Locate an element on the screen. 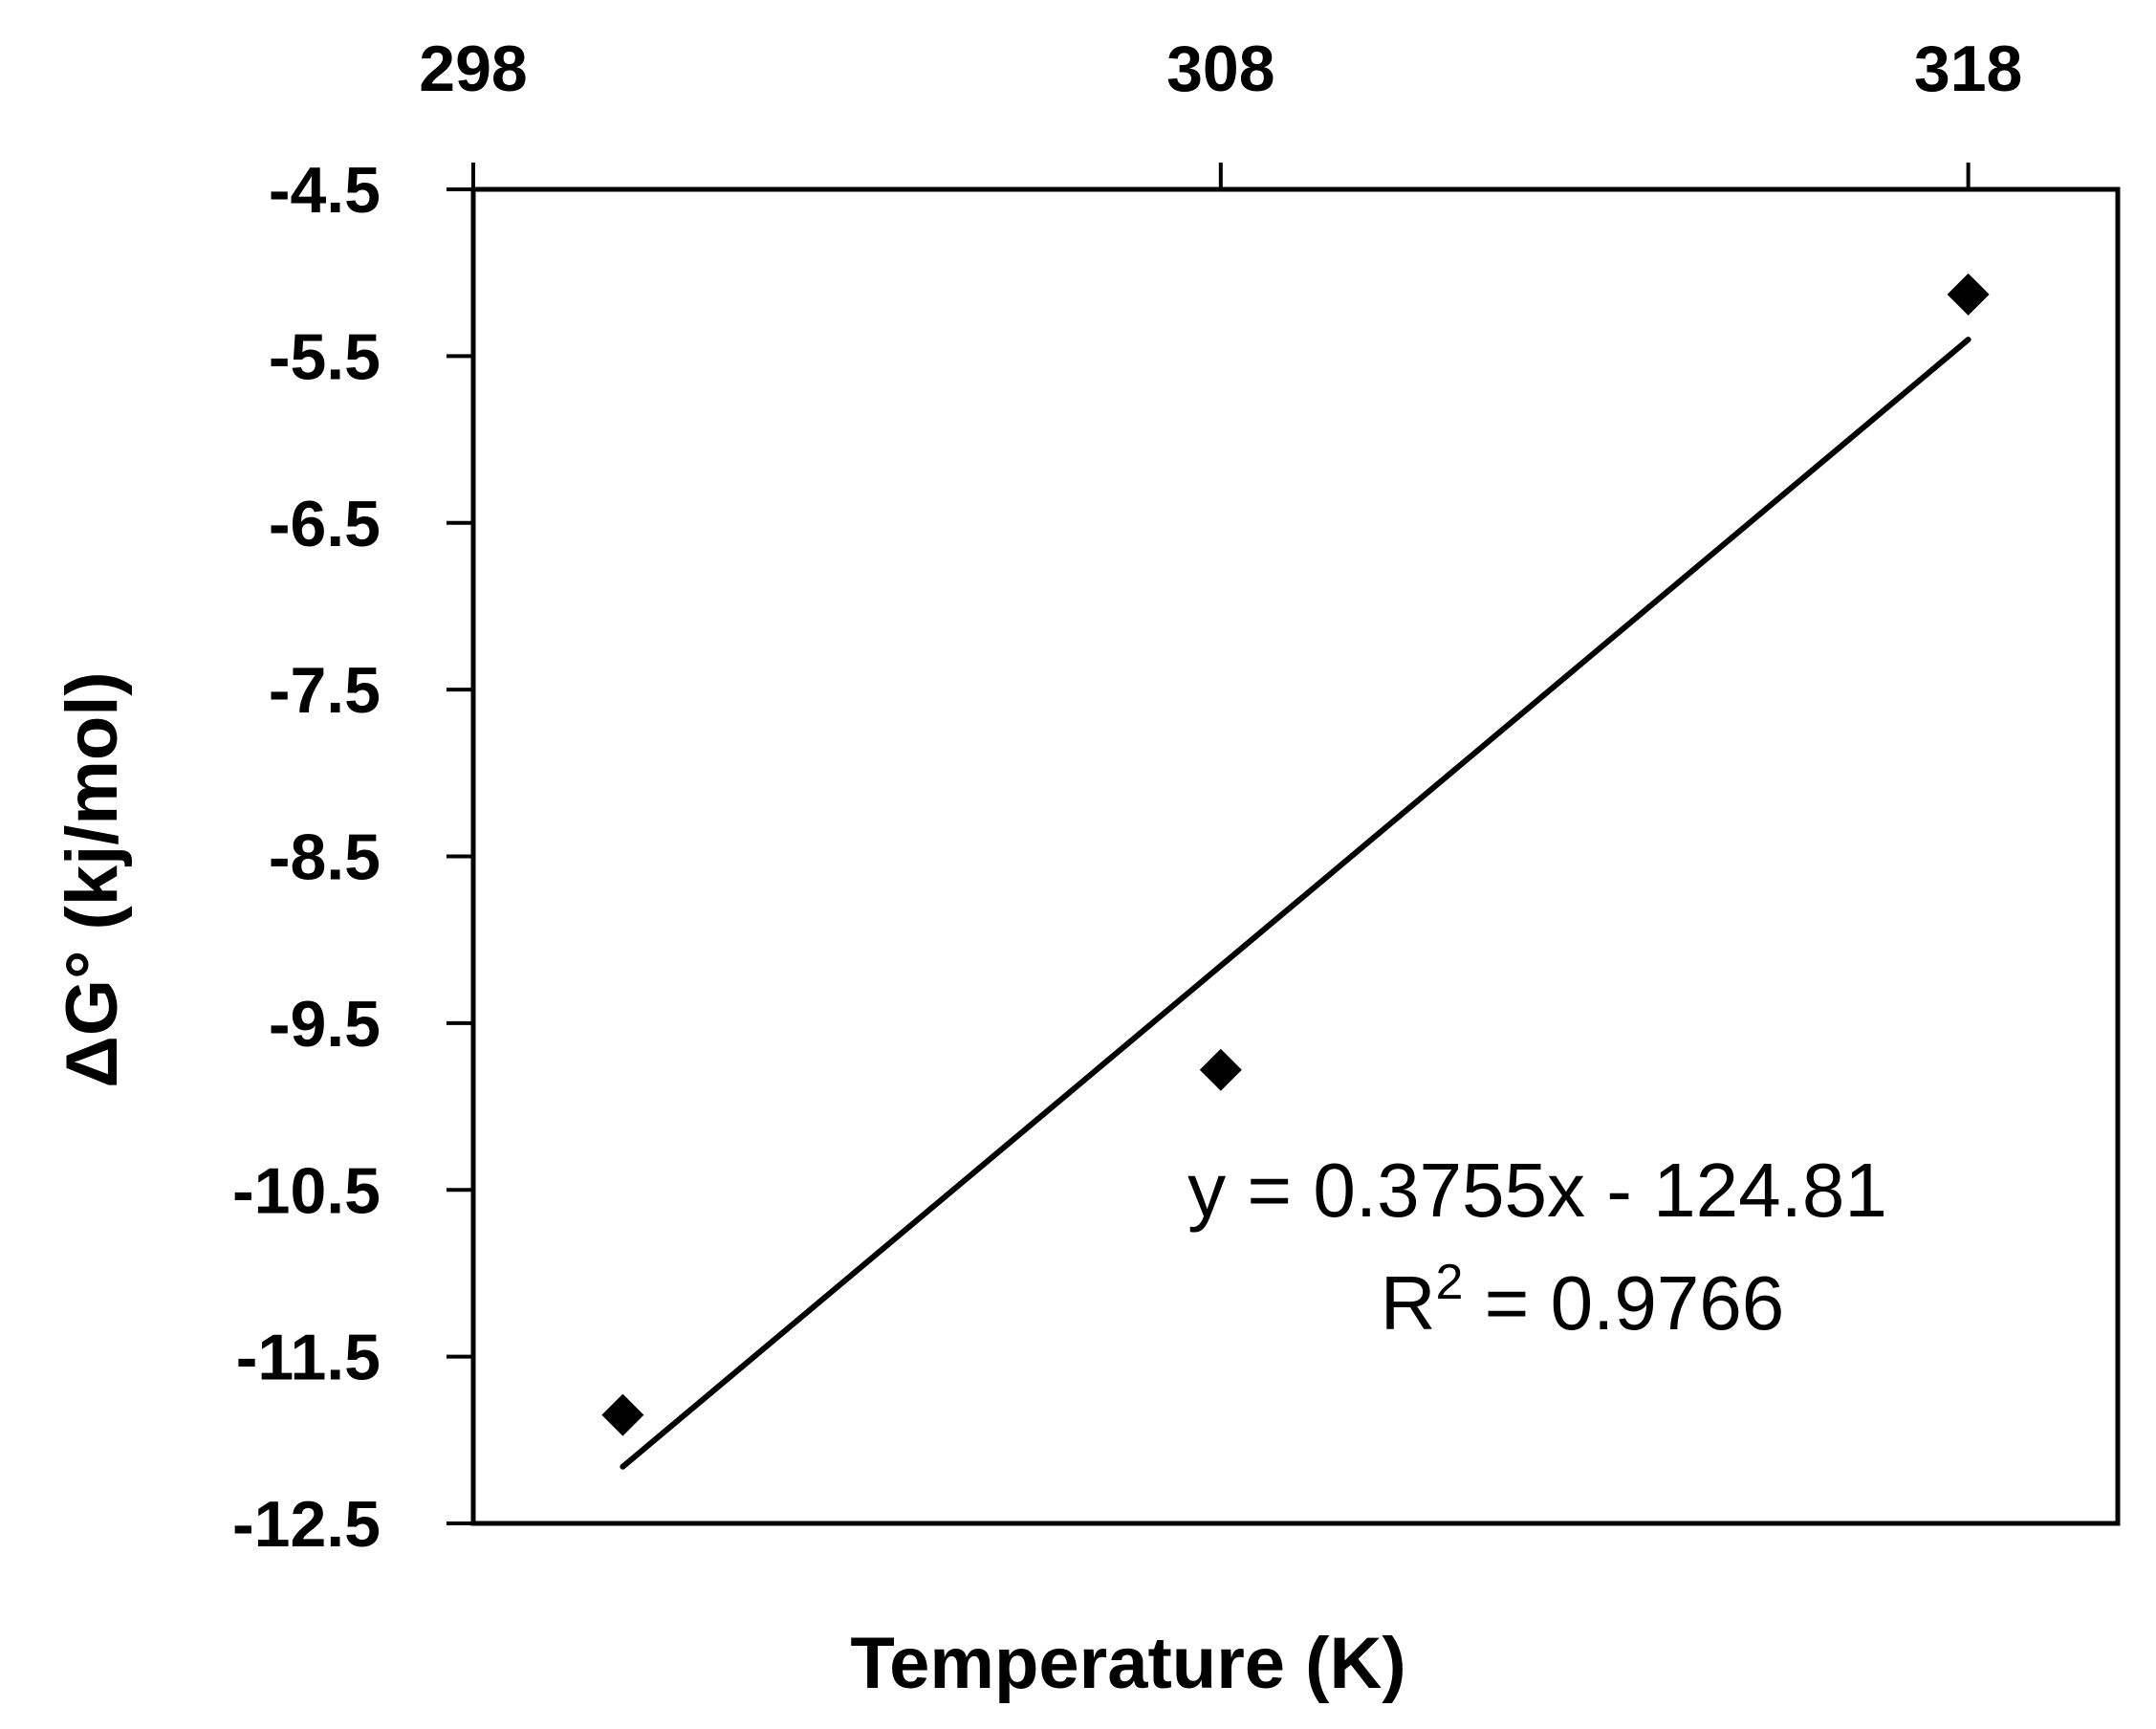 The width and height of the screenshot is (2156, 1729). x-tick-label: 308 is located at coordinates (1220, 69).